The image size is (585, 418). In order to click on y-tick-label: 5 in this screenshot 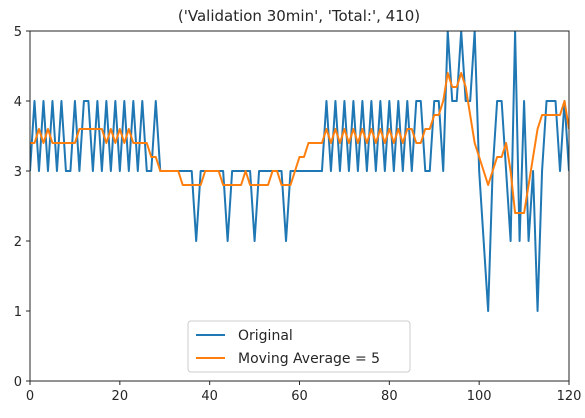, I will do `click(18, 32)`.